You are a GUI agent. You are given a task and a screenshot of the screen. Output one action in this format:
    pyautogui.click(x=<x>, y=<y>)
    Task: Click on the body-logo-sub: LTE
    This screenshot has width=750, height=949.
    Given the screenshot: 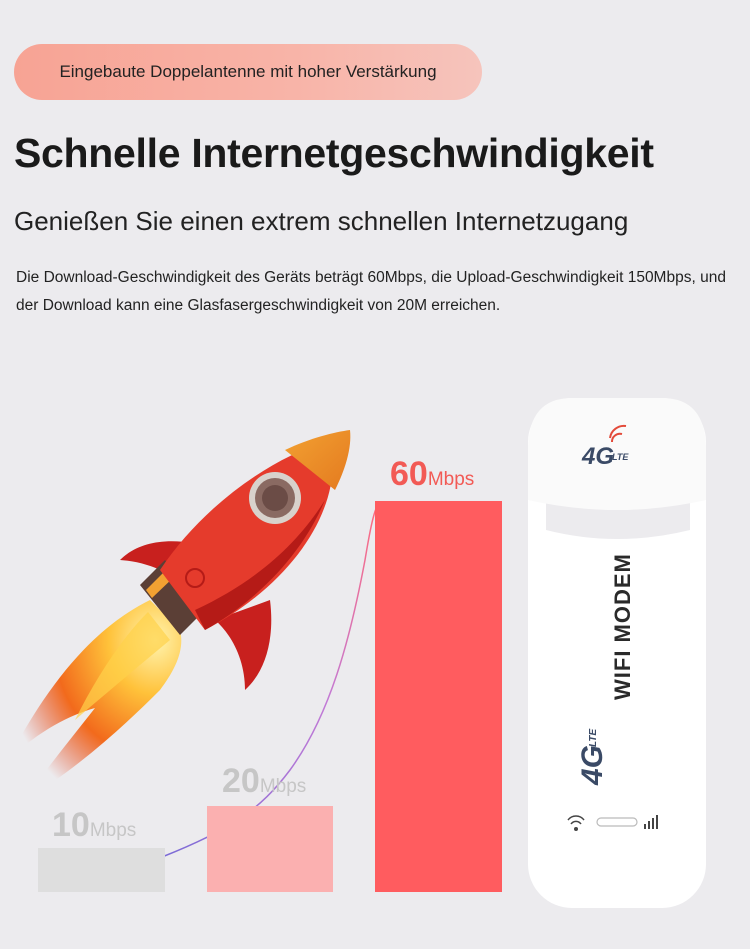 What is the action you would take?
    pyautogui.click(x=593, y=738)
    